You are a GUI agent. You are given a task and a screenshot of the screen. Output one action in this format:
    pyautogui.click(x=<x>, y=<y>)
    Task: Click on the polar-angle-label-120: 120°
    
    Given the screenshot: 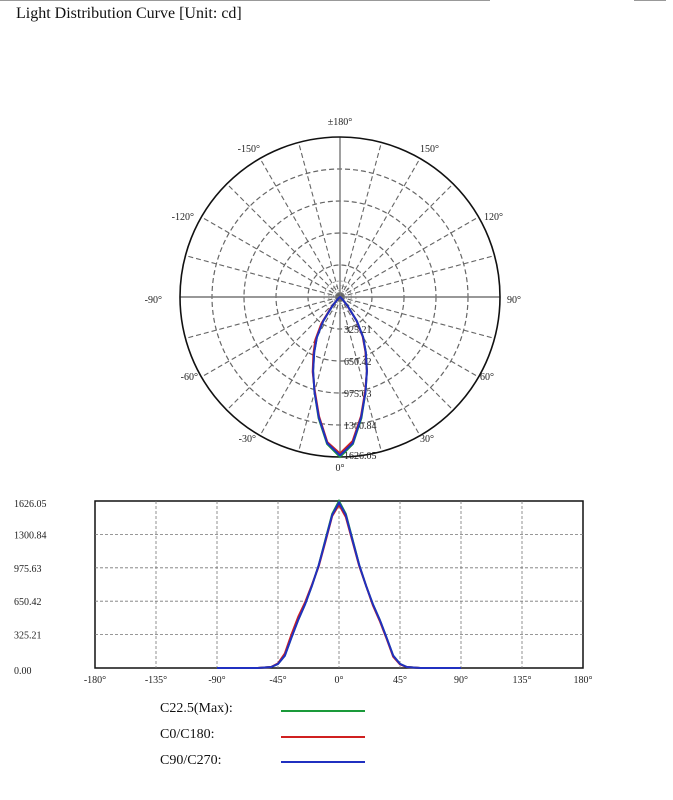 What is the action you would take?
    pyautogui.click(x=493, y=217)
    